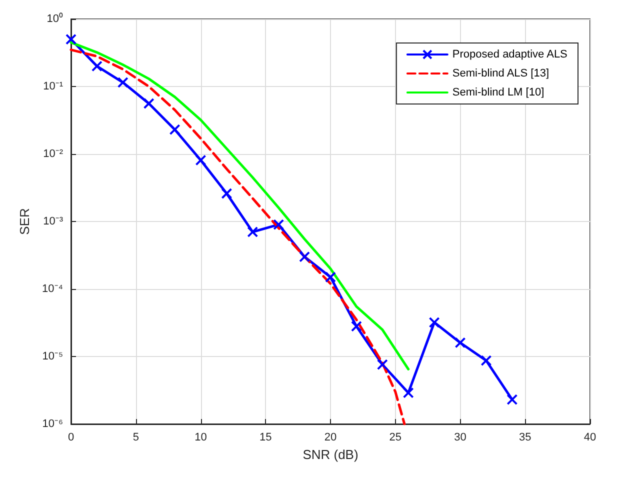  I want to click on x-tick-label: 40, so click(590, 438).